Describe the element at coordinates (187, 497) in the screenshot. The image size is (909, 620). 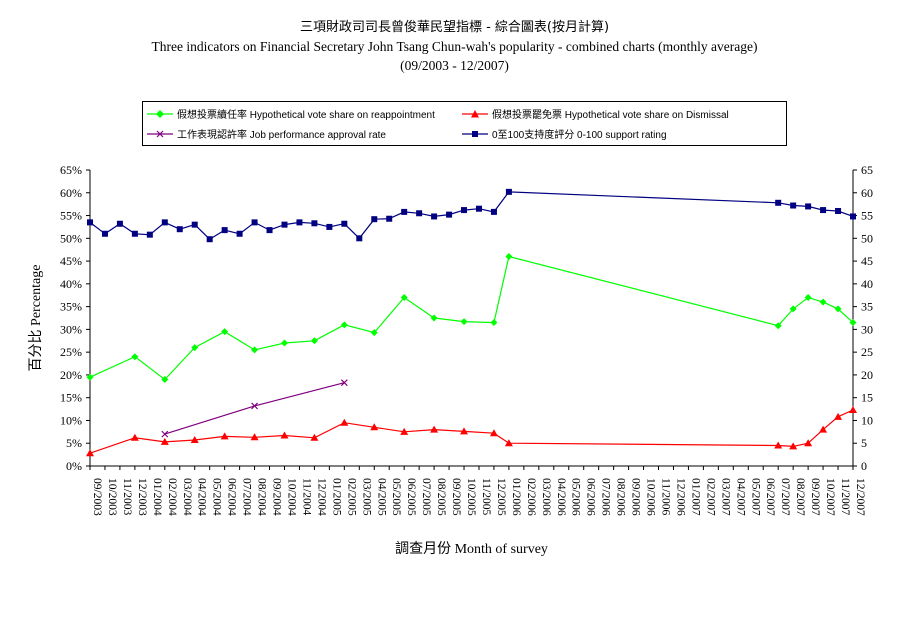
I see `x-tick-label: 03/2004` at that location.